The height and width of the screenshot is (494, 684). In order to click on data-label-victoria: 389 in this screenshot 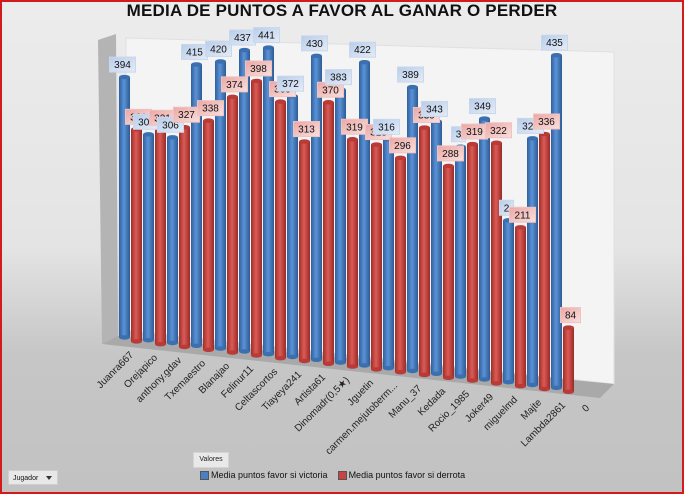, I will do `click(410, 75)`.